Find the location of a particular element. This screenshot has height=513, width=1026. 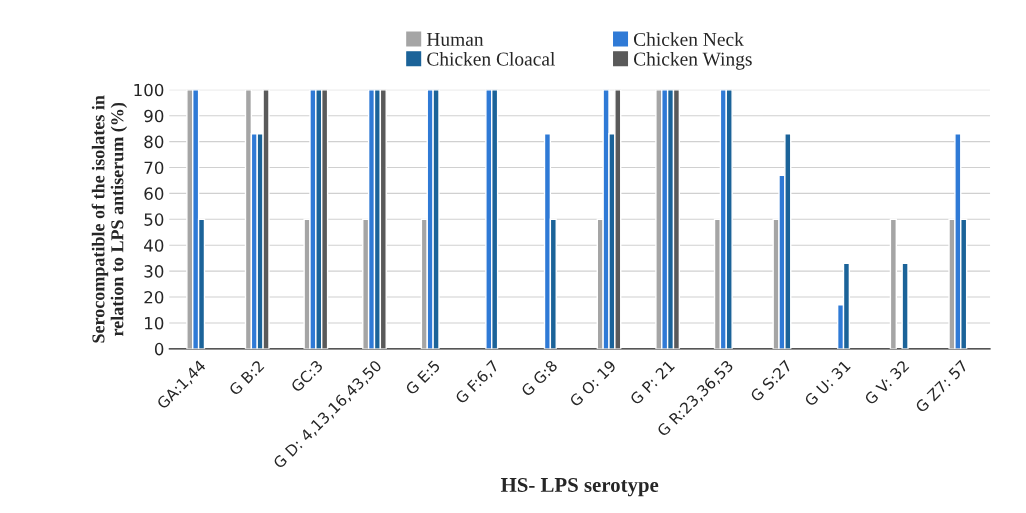

legend-label: Human is located at coordinates (455, 39).